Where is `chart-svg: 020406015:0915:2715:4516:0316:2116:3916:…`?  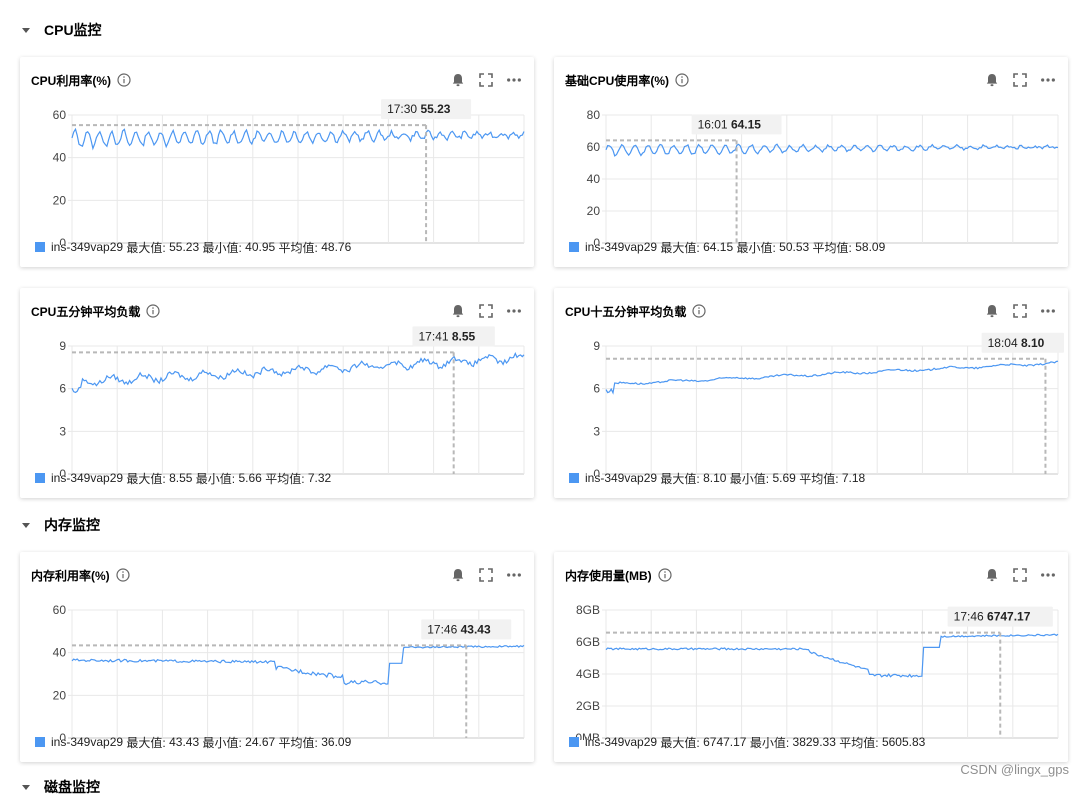
chart-svg: 020406015:0915:2715:4516:0316:2116:3916:… is located at coordinates (289, 671).